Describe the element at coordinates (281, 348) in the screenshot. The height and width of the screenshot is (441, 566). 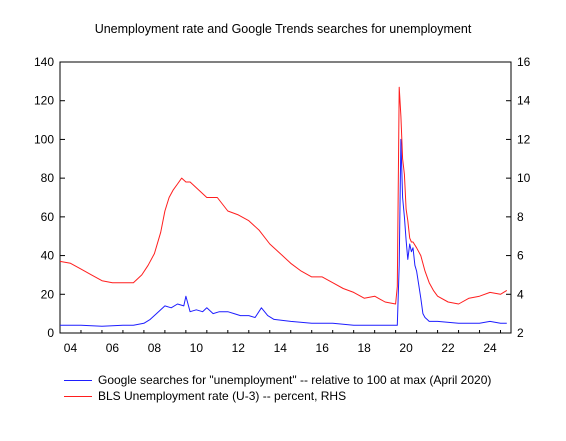
I see `x-tick-label: 14` at that location.